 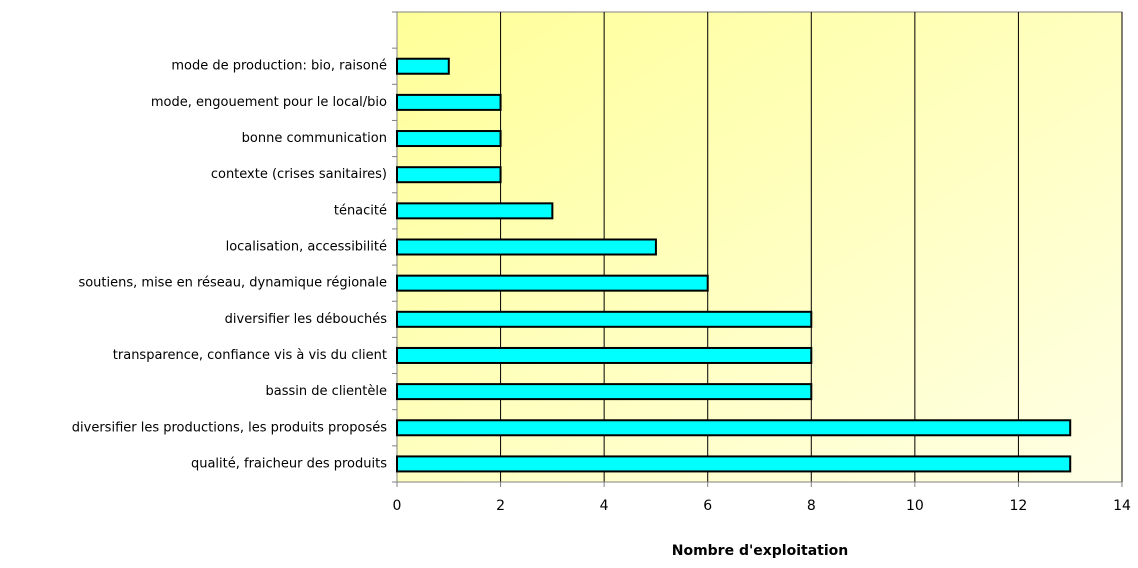 What do you see at coordinates (915, 506) in the screenshot?
I see `x-tick-label: 10` at bounding box center [915, 506].